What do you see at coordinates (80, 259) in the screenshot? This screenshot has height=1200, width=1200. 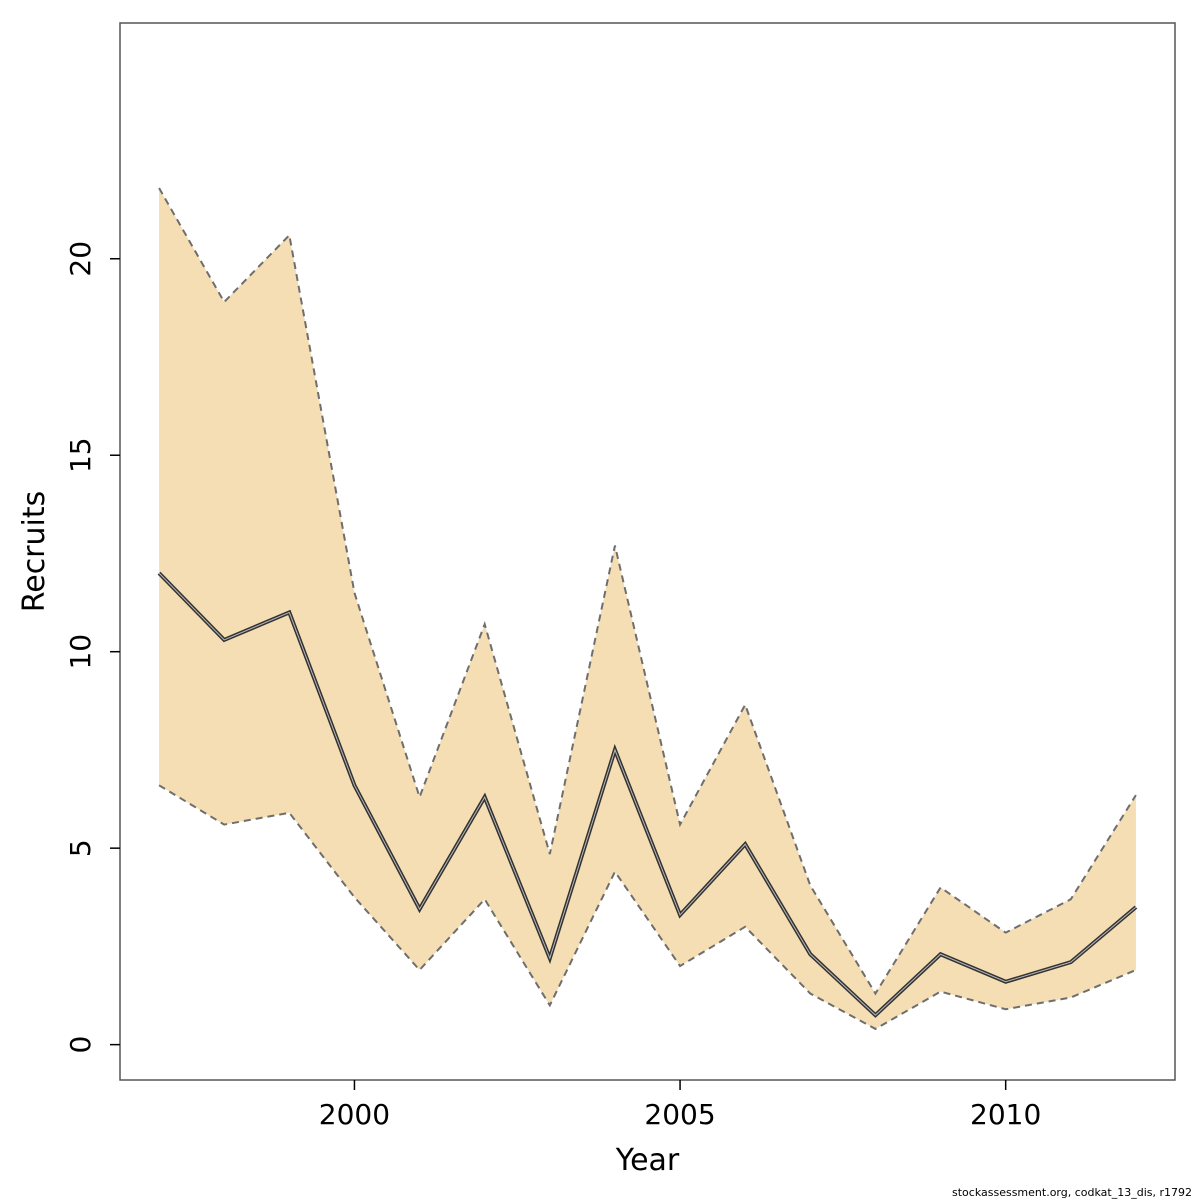 I see `y-tick-label: 20` at bounding box center [80, 259].